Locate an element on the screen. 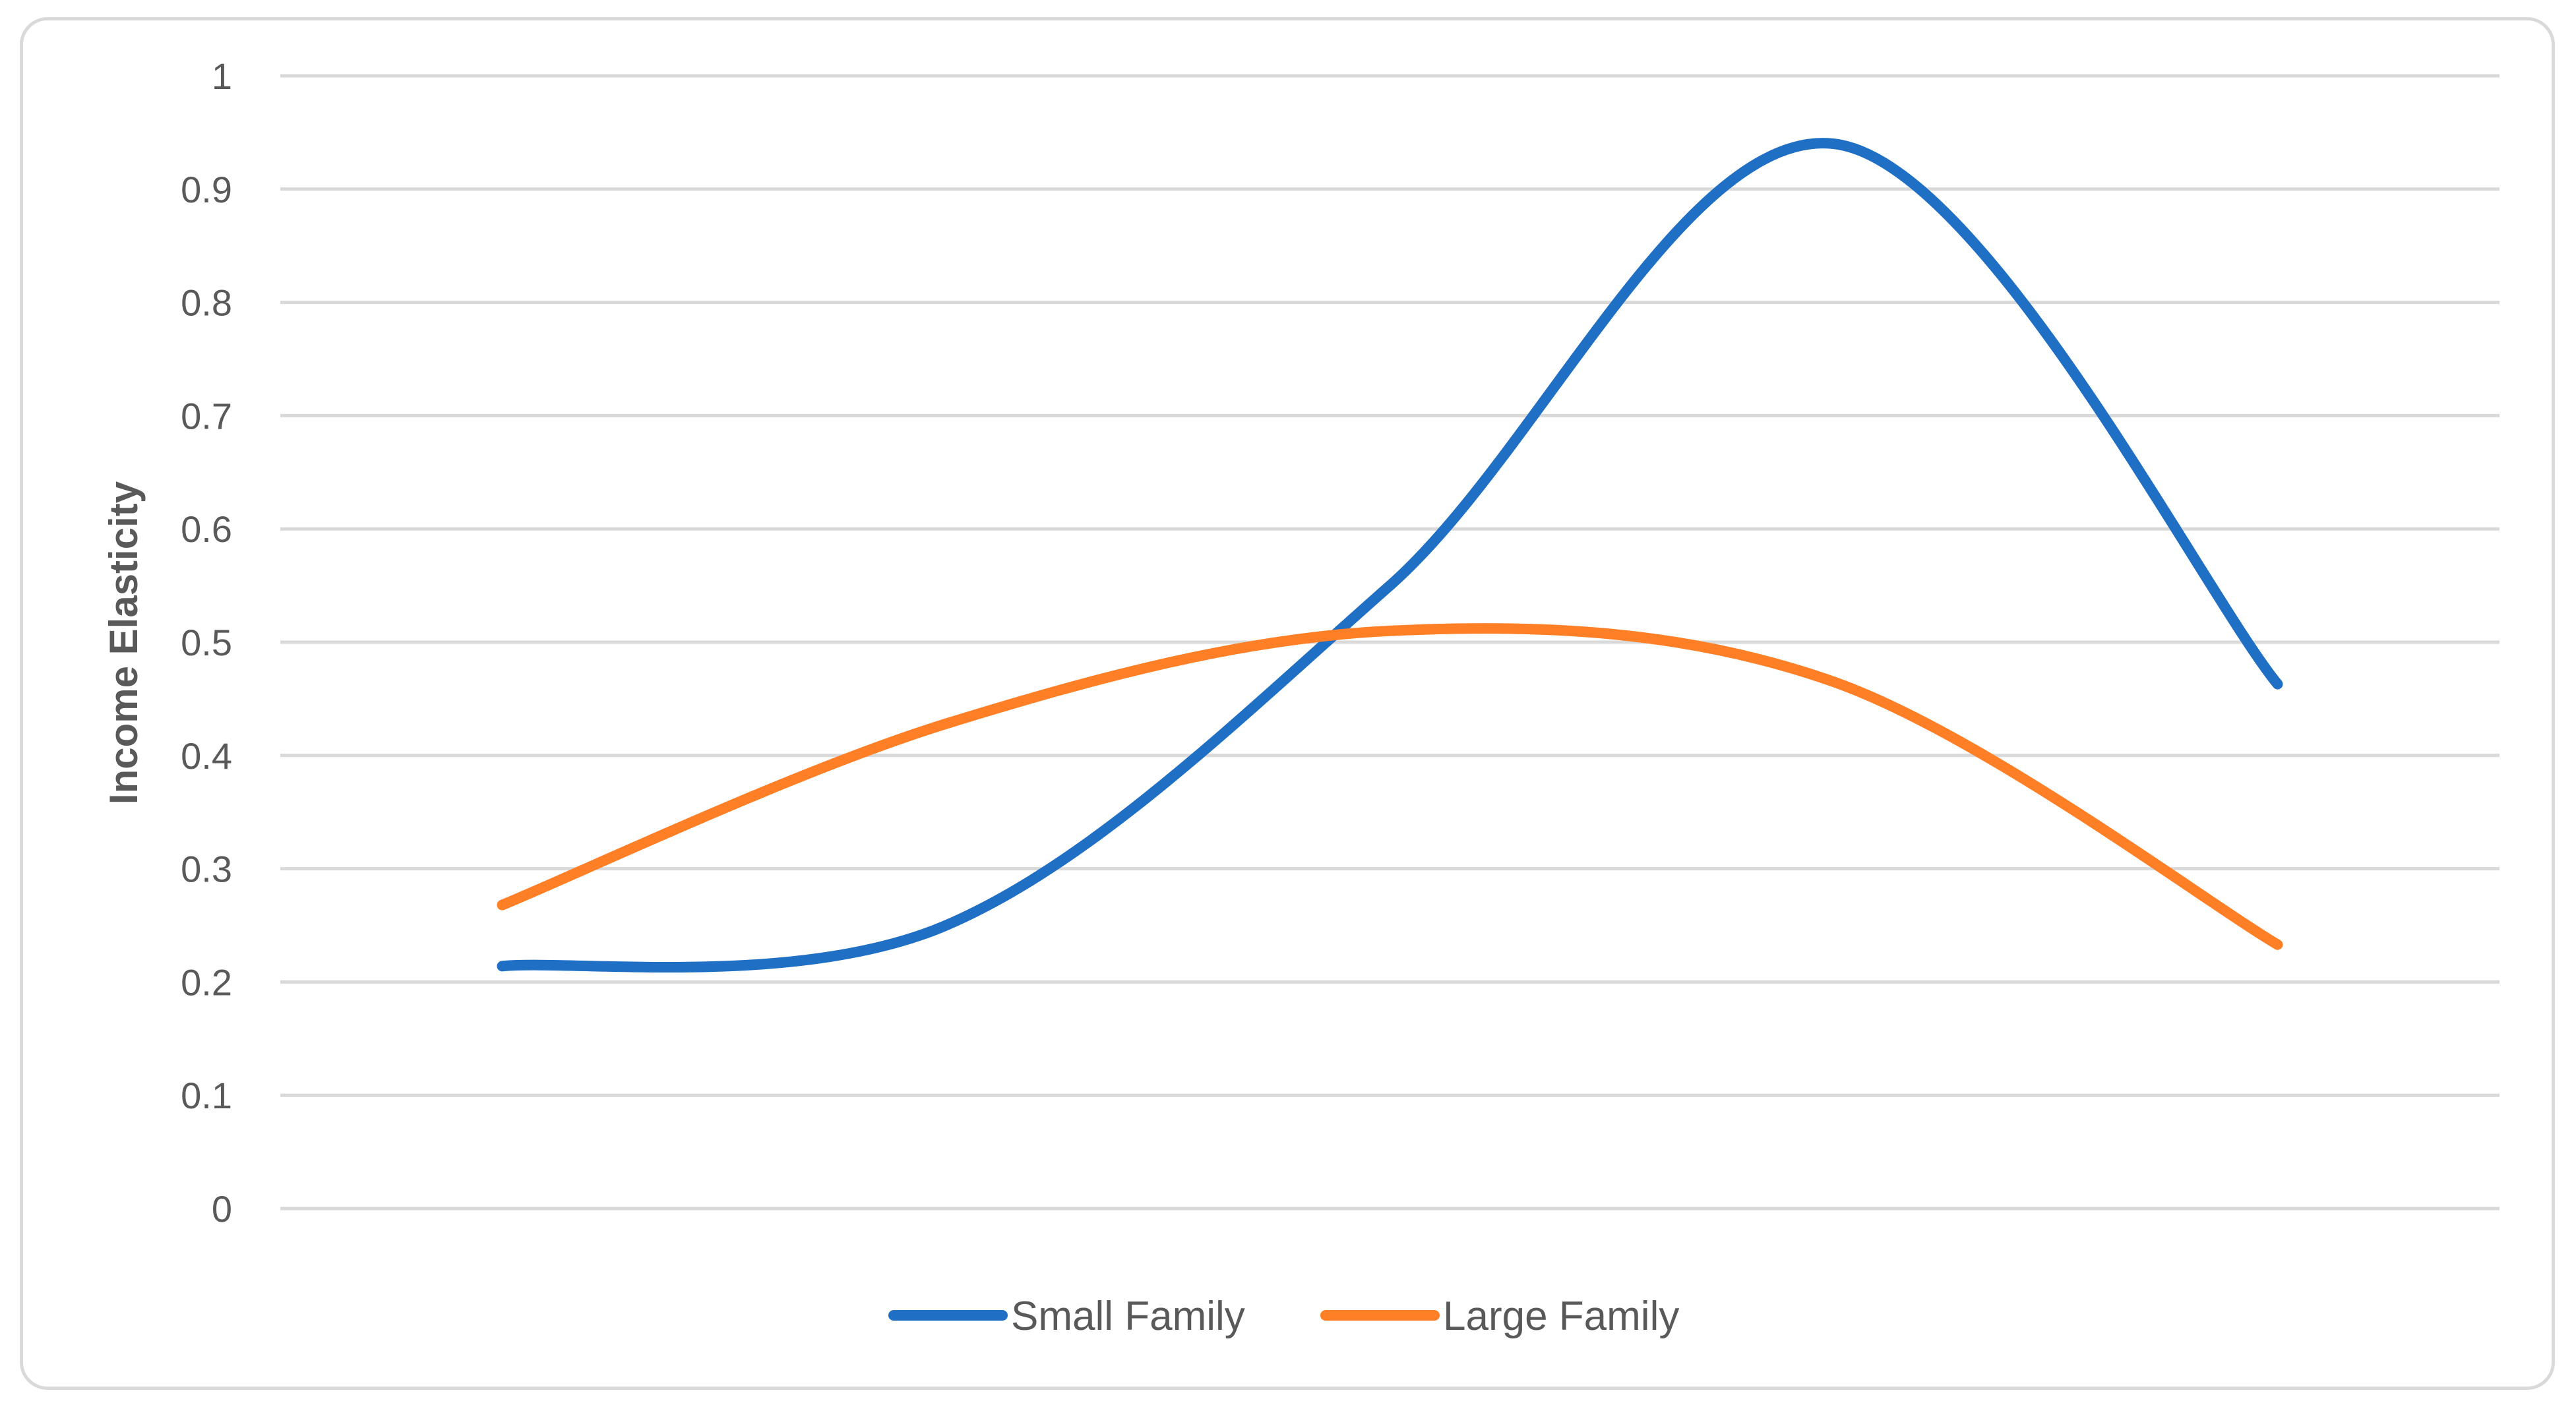 This screenshot has width=2576, height=1407. y-tick-label: 0.9 is located at coordinates (206, 190).